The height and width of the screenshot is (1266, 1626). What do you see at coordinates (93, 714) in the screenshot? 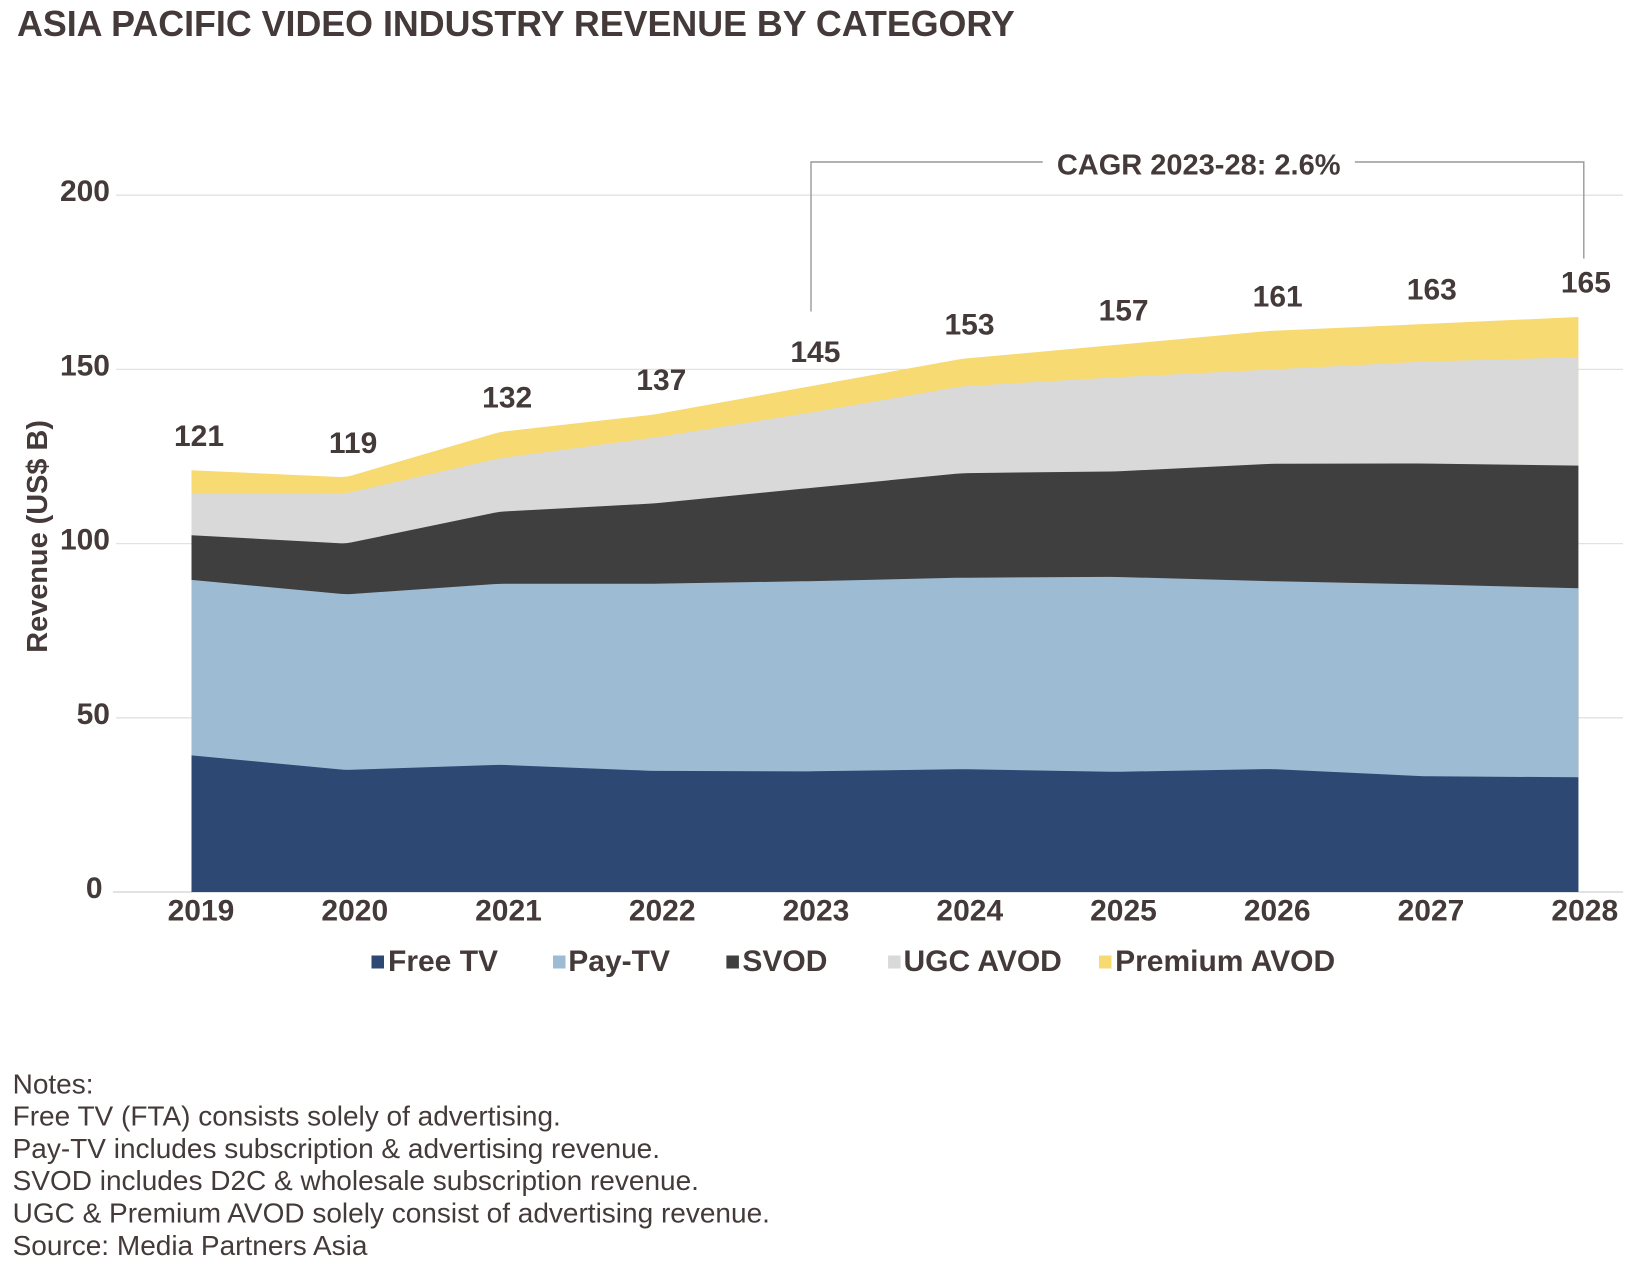
I see `svg-text: 50` at bounding box center [93, 714].